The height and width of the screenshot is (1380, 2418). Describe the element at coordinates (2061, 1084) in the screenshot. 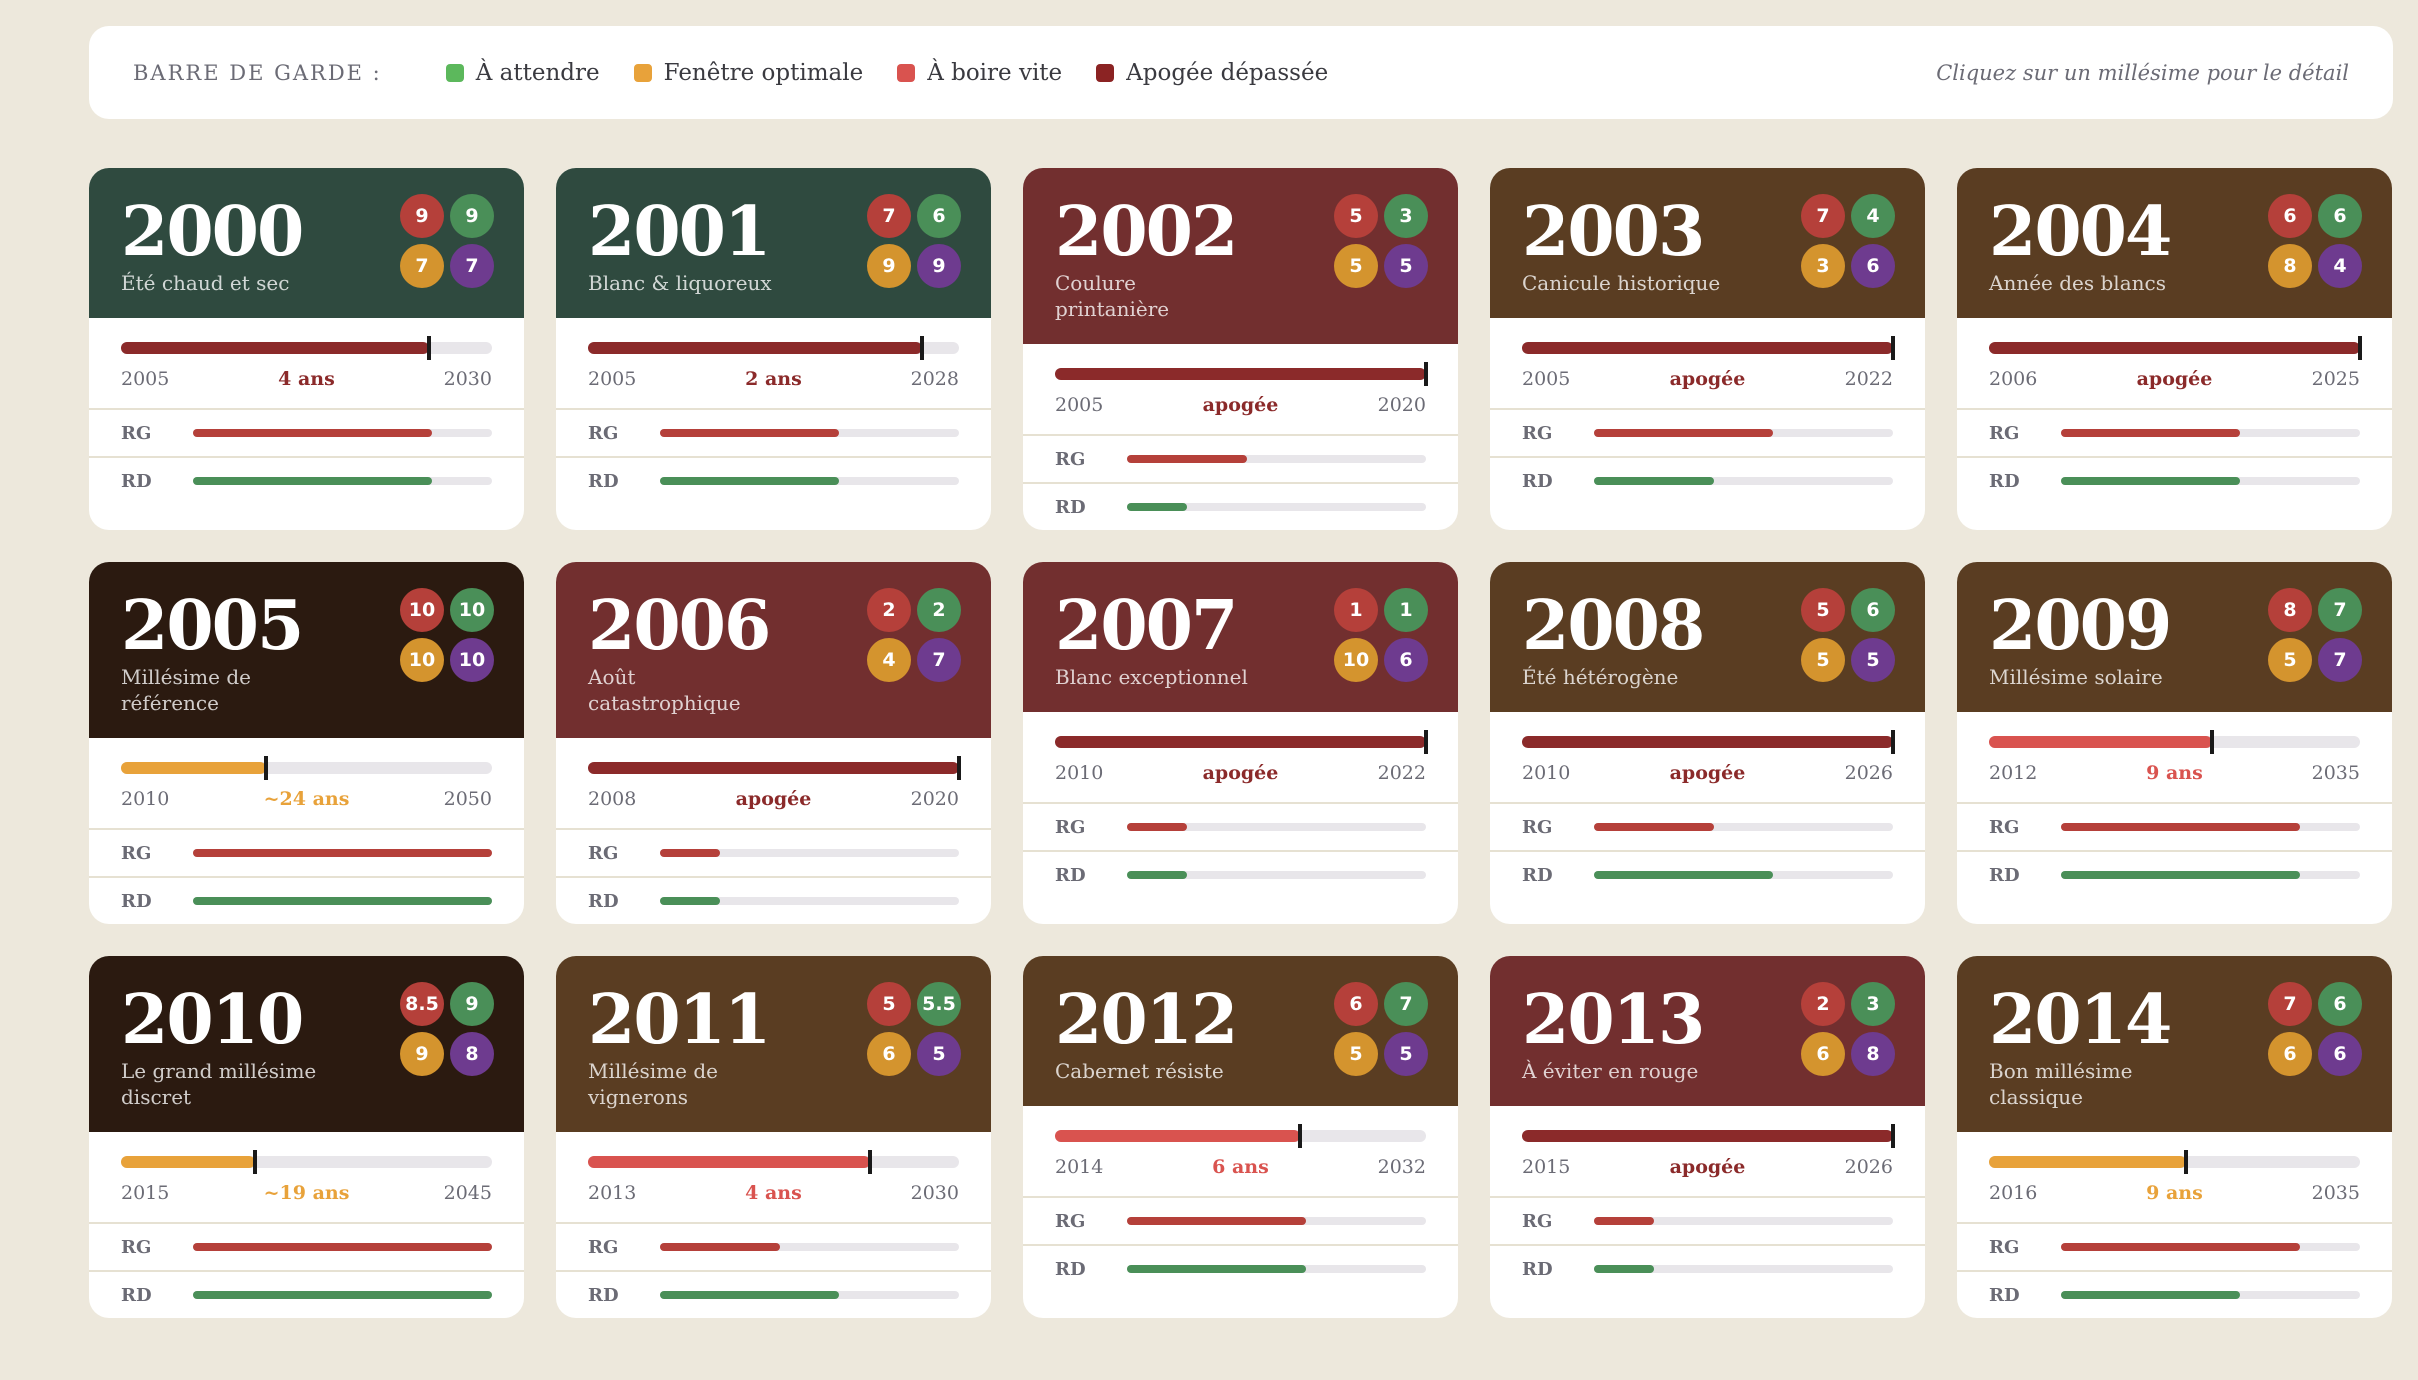

I see `subtitle: Bon millésime classique` at that location.